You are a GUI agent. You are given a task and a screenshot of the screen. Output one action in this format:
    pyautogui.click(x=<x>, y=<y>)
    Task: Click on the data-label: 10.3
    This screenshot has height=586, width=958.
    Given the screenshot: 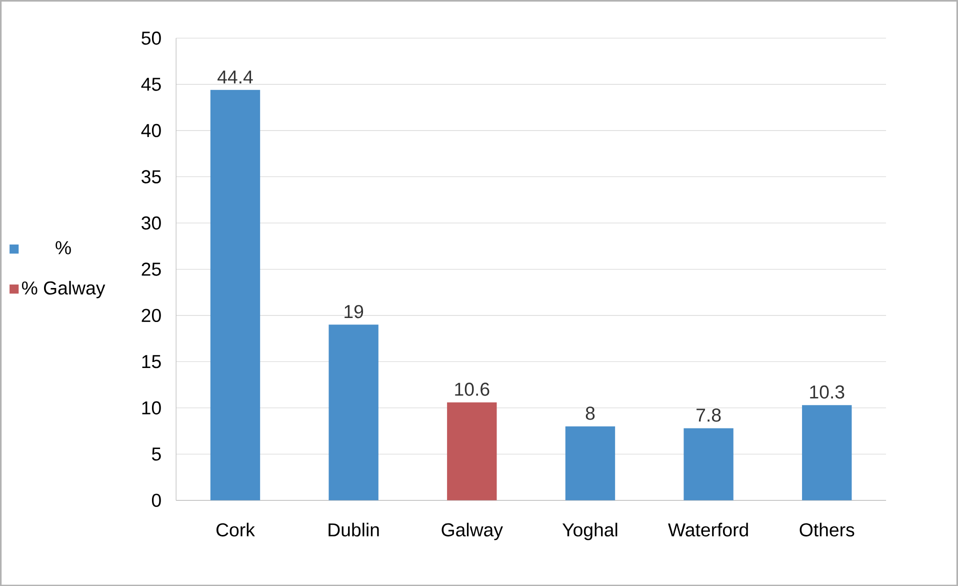 What is the action you would take?
    pyautogui.click(x=827, y=391)
    